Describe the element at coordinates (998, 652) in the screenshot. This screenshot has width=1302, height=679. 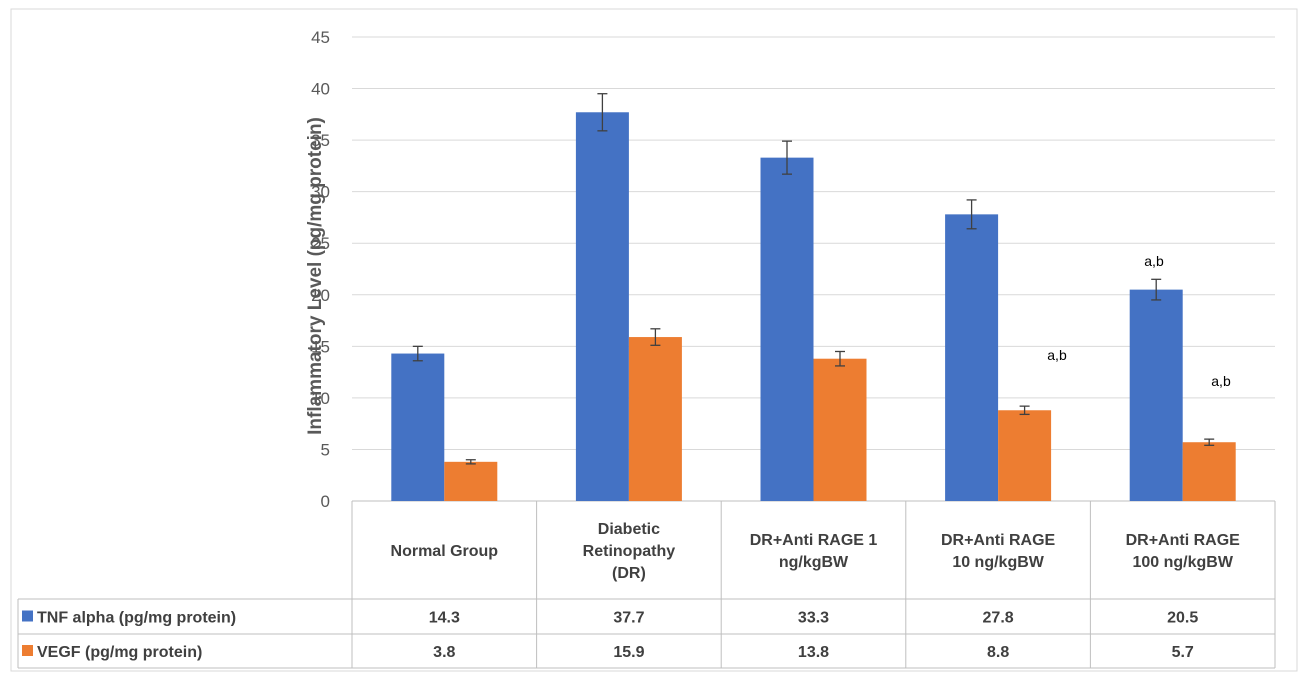
I see `data-table-value: 8.8` at that location.